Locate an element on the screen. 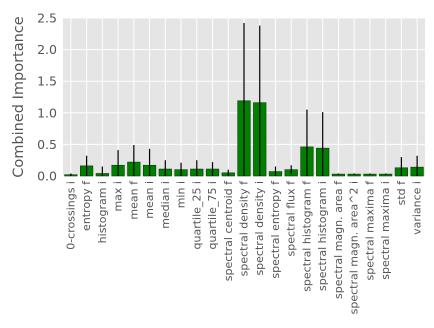 This screenshot has width=434, height=328. y-axis-label: Combined Importance is located at coordinates (19, 96).